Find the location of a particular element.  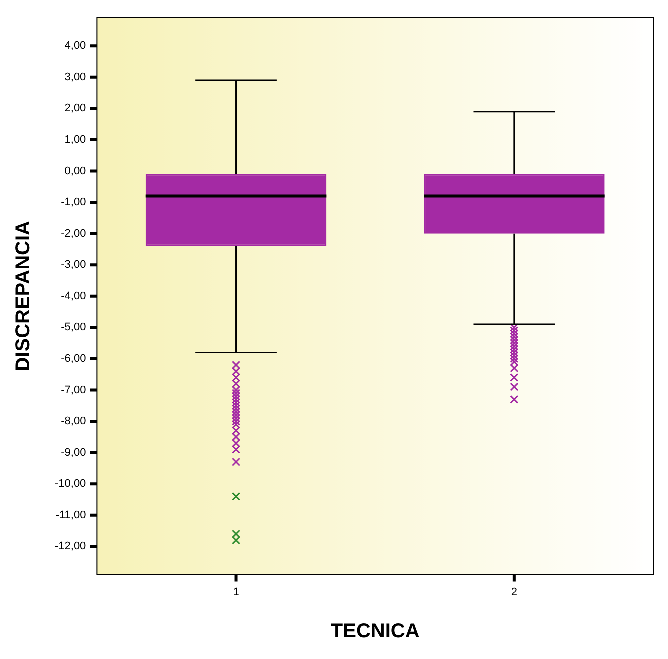

x-tick-label: 1 is located at coordinates (236, 592).